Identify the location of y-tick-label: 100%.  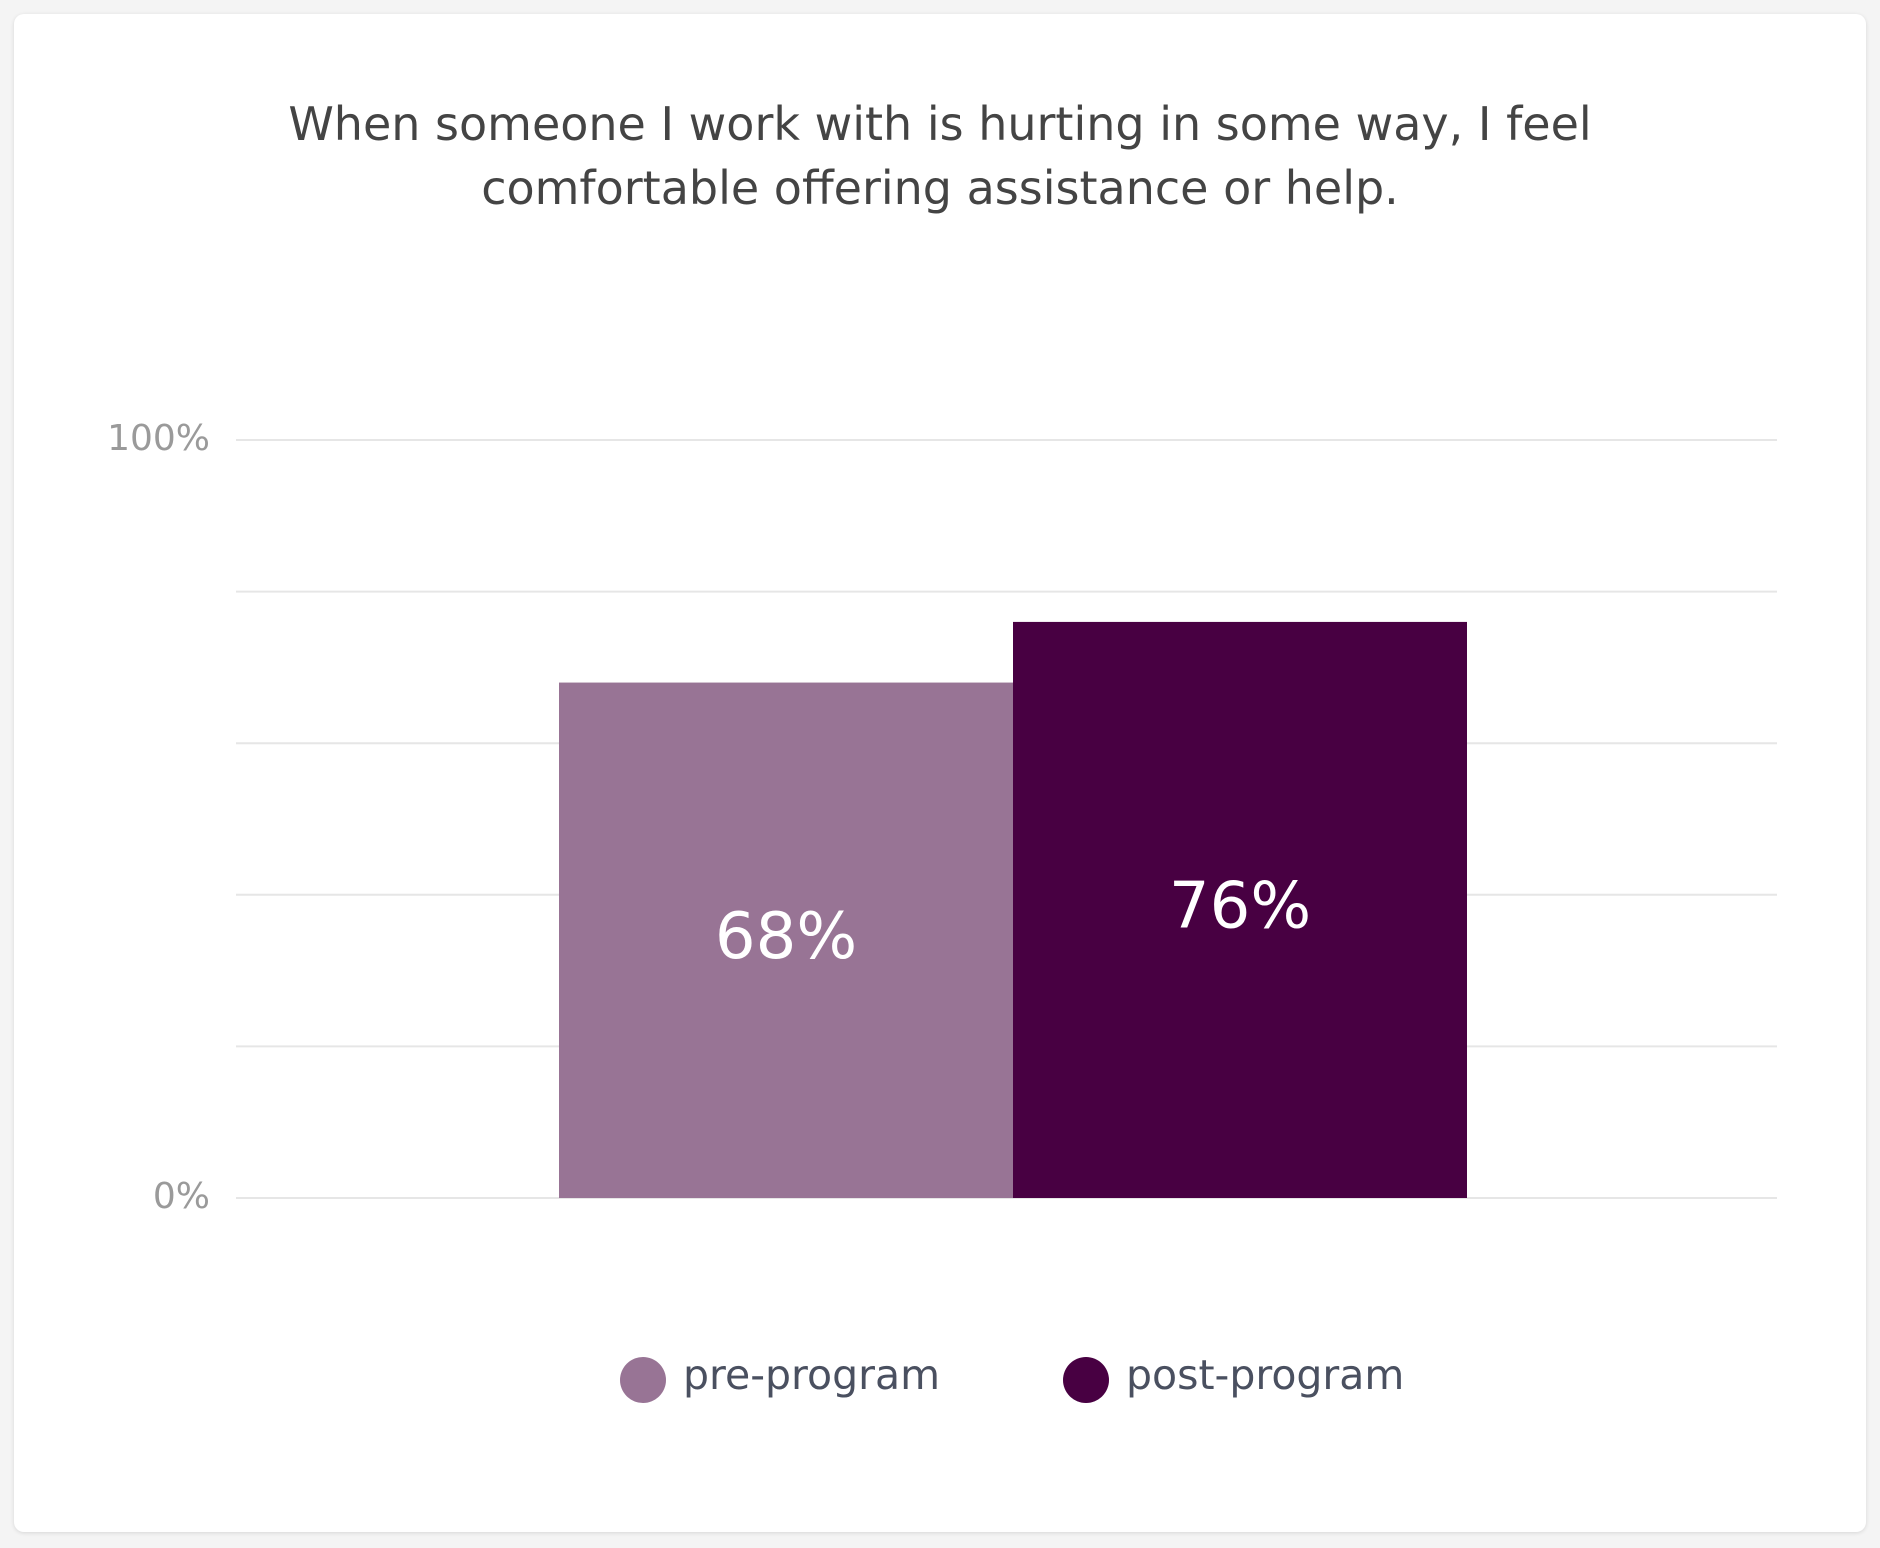
(158, 438).